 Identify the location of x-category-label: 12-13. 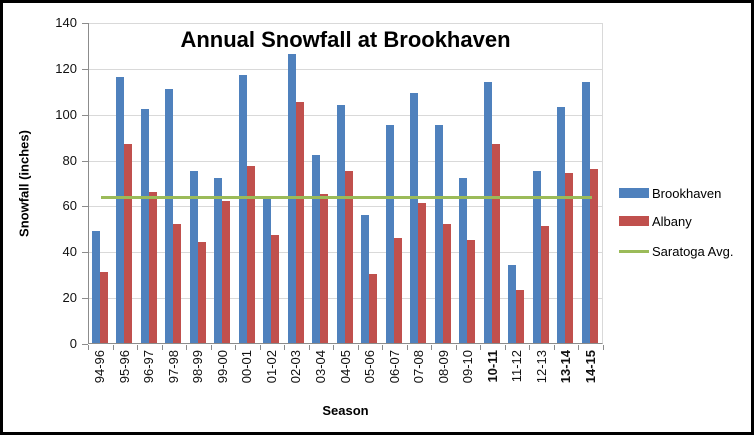
(541, 367).